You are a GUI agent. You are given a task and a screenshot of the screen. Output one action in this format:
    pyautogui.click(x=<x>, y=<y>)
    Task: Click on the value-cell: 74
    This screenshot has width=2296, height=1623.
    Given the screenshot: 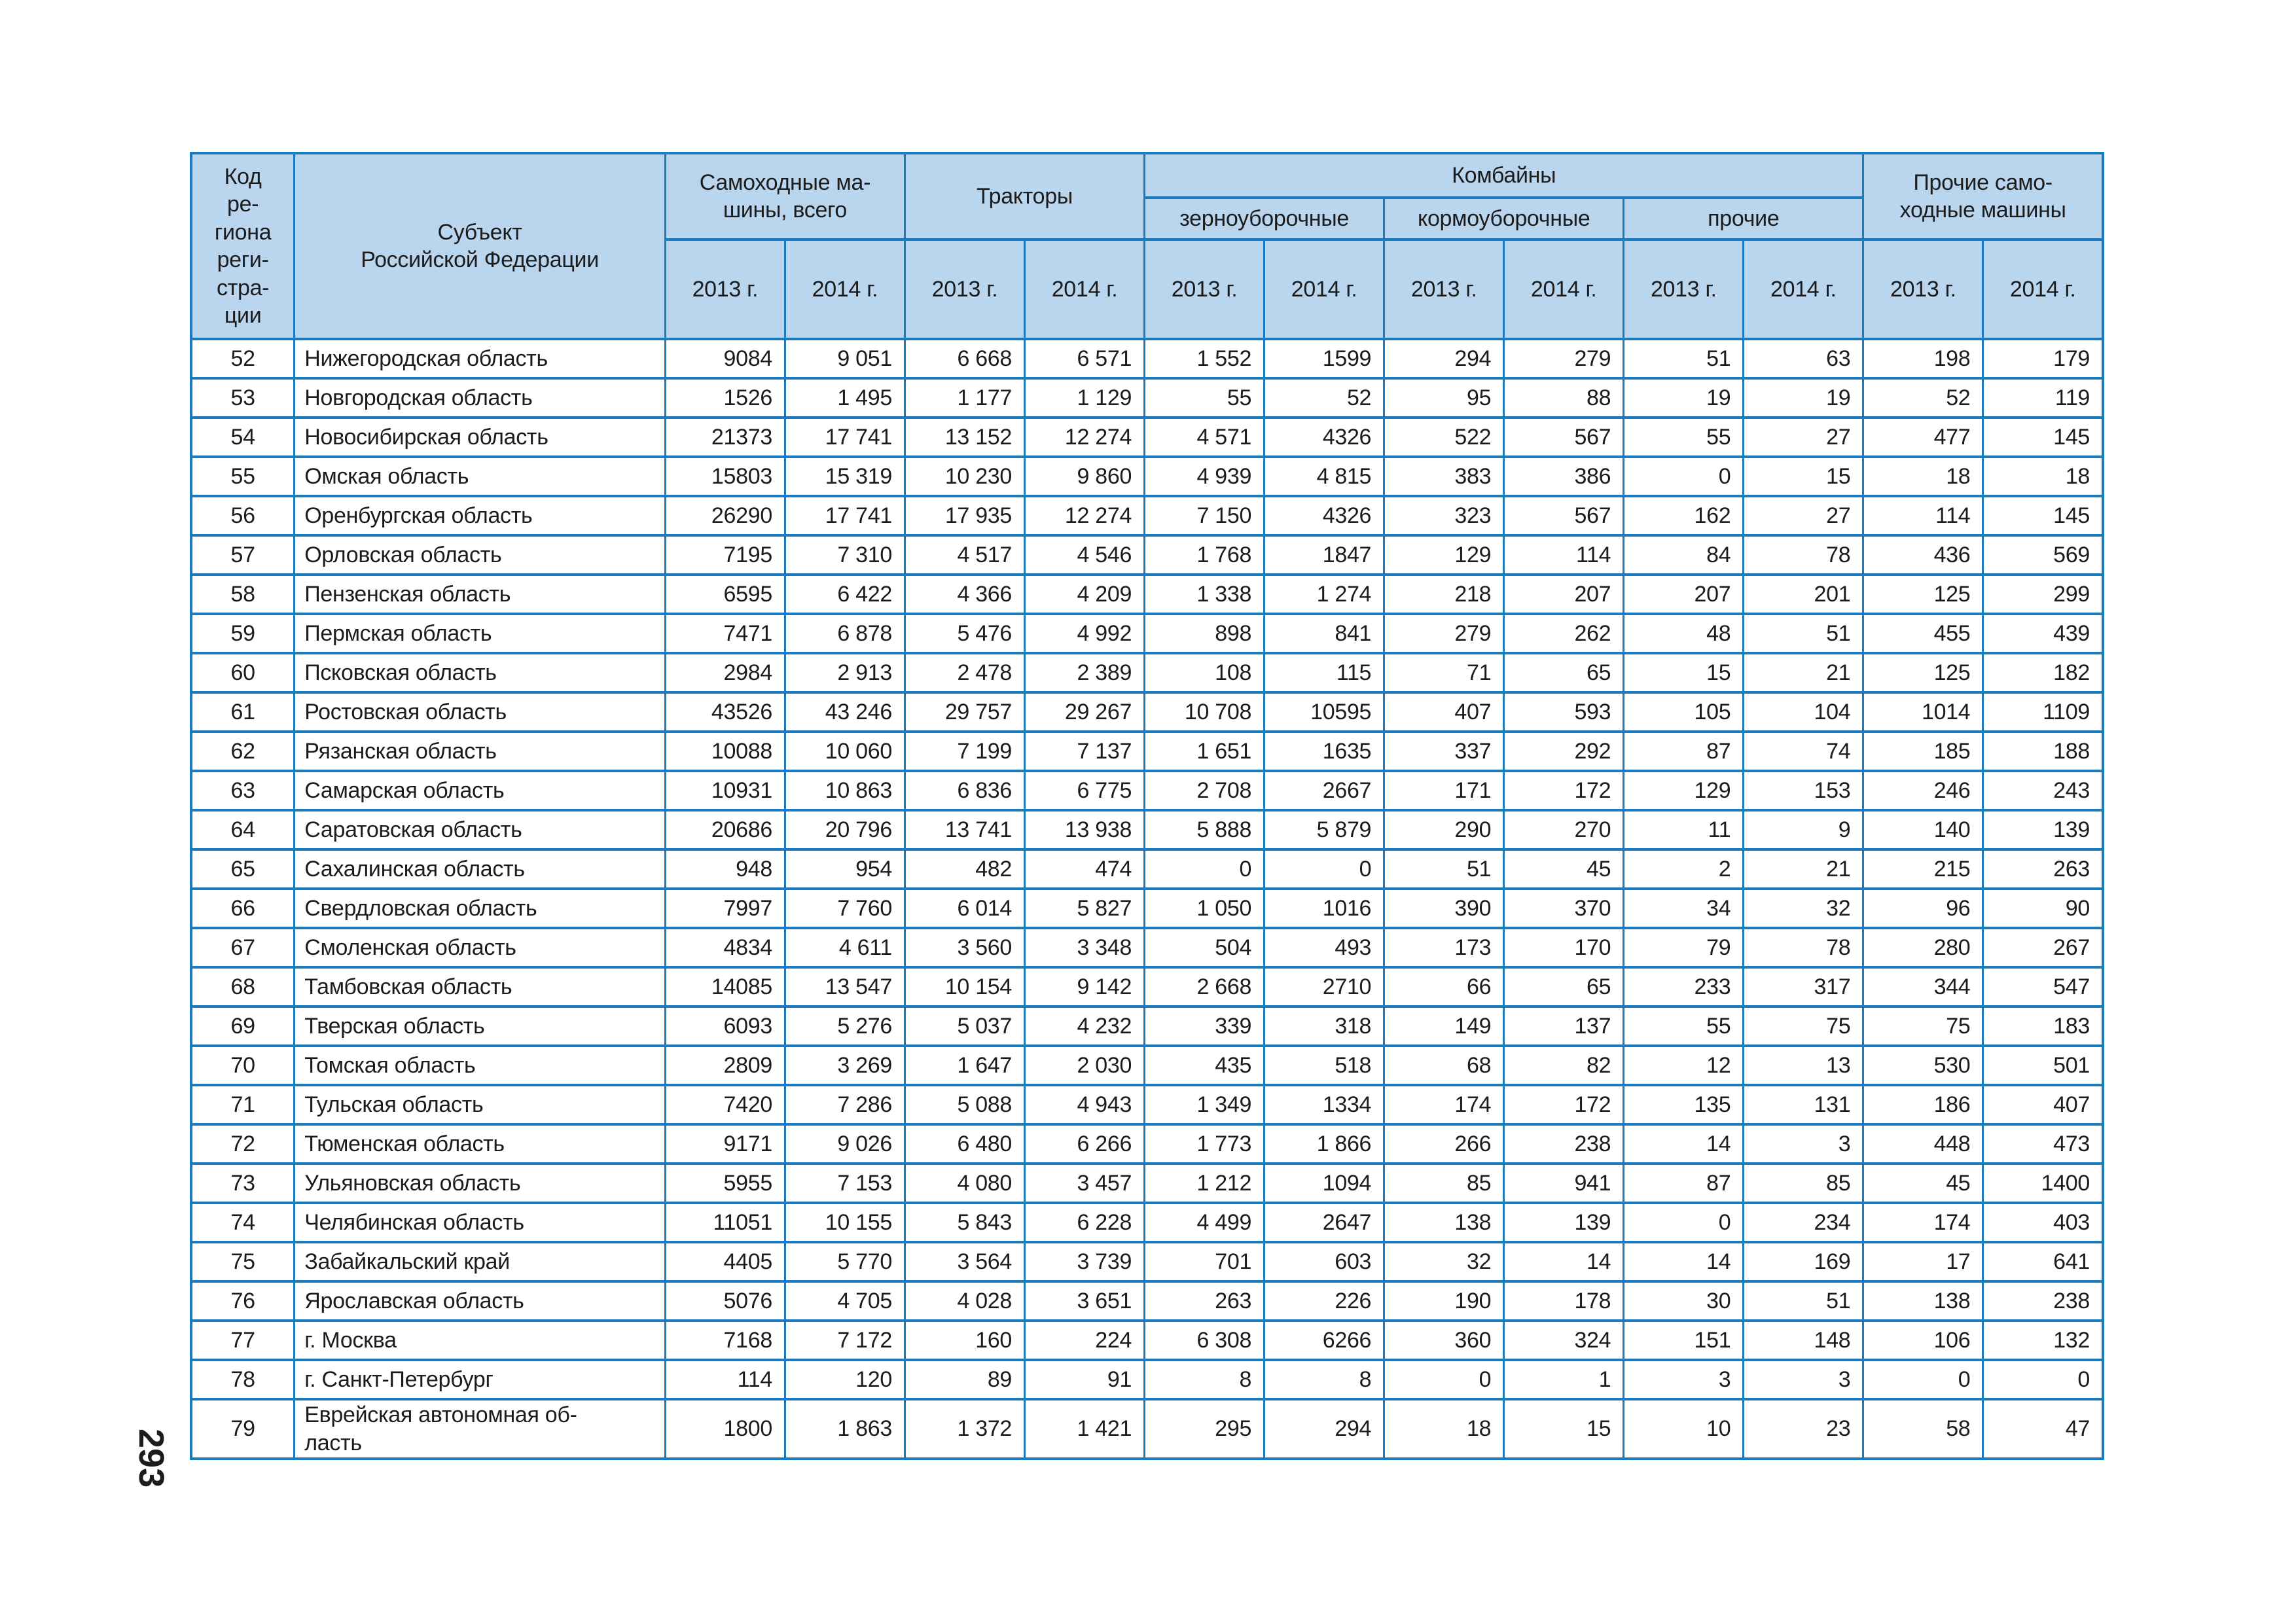 What is the action you would take?
    pyautogui.click(x=1803, y=751)
    